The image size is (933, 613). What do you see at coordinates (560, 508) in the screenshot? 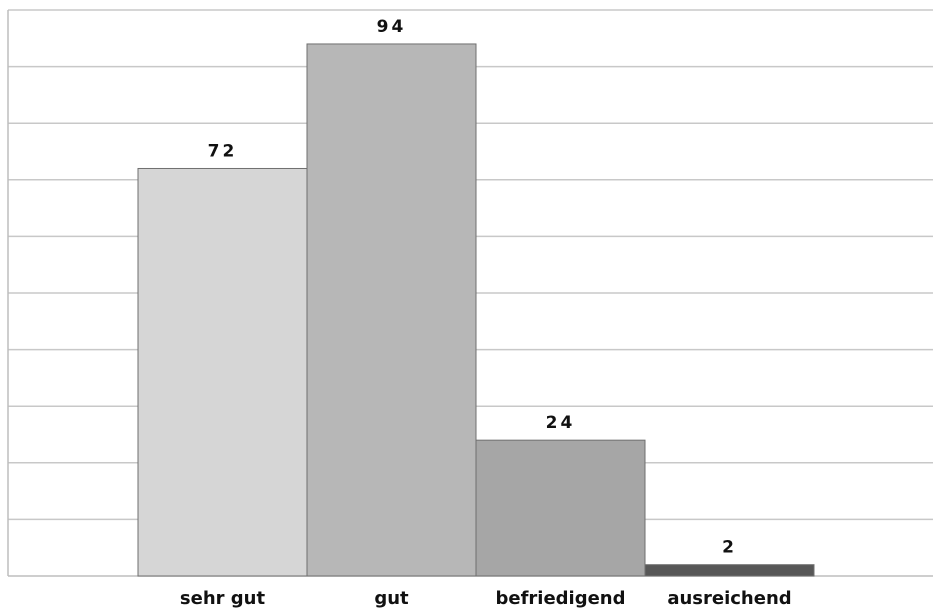
I see `bar-befriedigend` at bounding box center [560, 508].